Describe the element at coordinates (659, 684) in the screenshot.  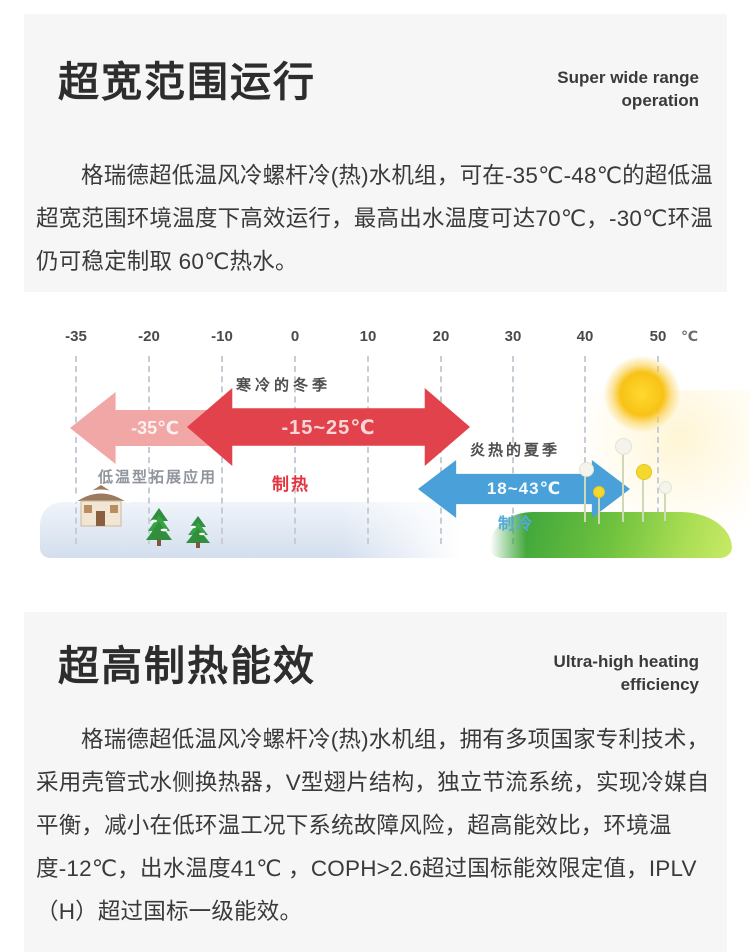
I see `section2-title-en-line2: efficiency` at that location.